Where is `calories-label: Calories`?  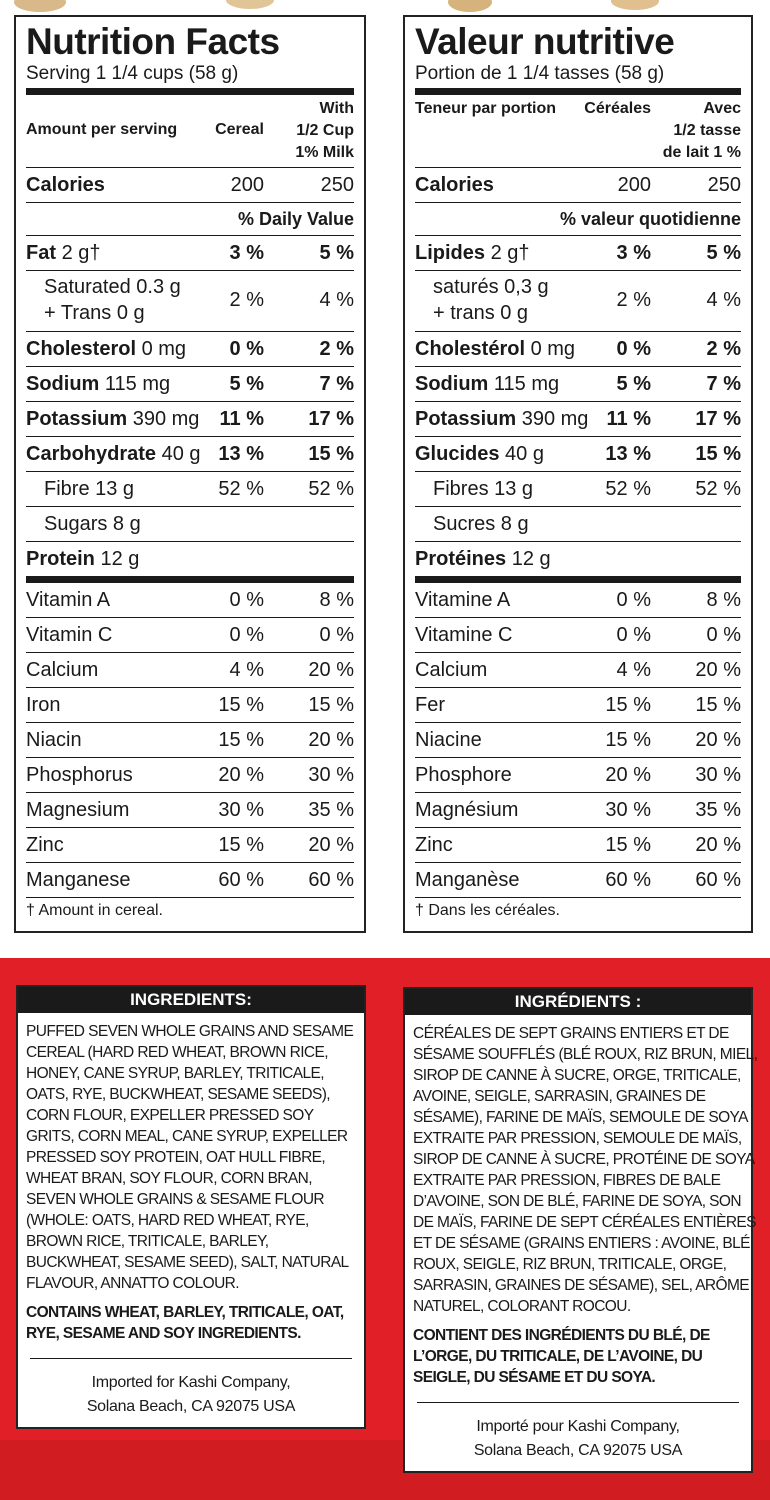 calories-label: Calories is located at coordinates (65, 185).